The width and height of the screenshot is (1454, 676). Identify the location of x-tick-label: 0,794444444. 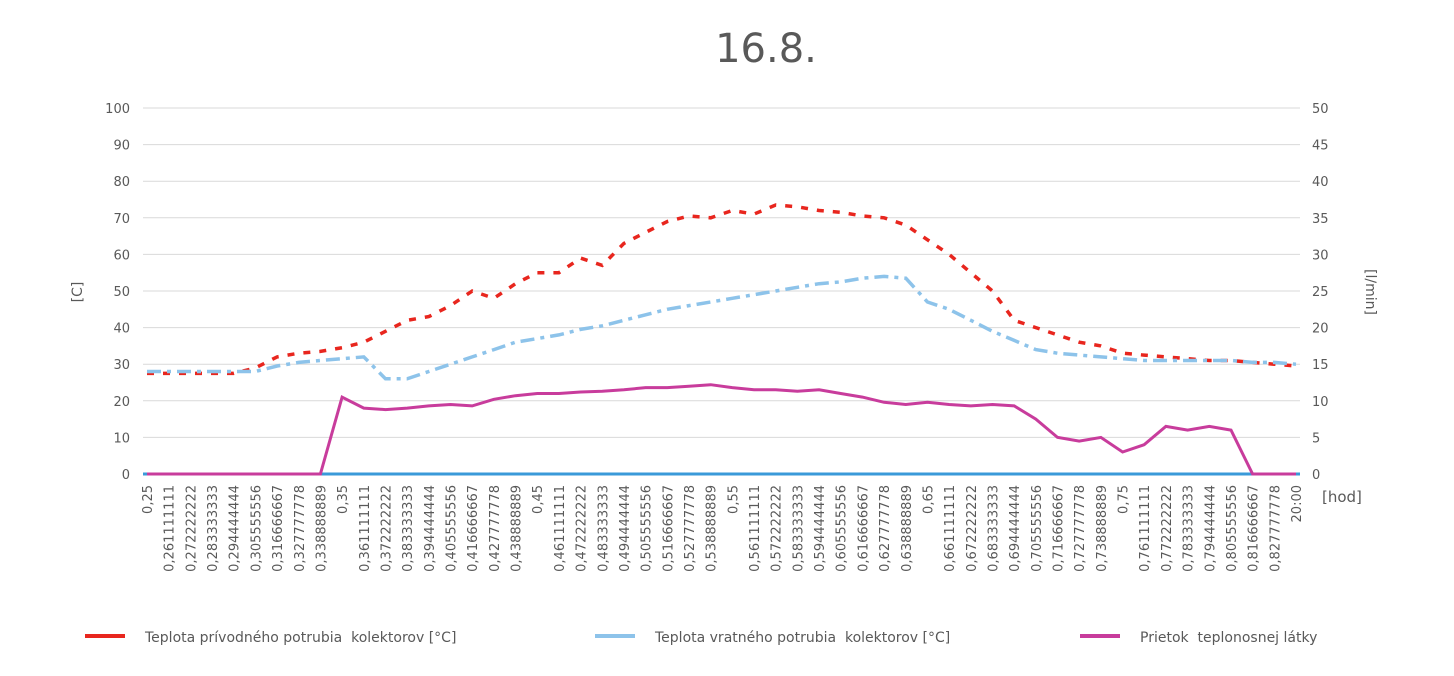
(1210, 528).